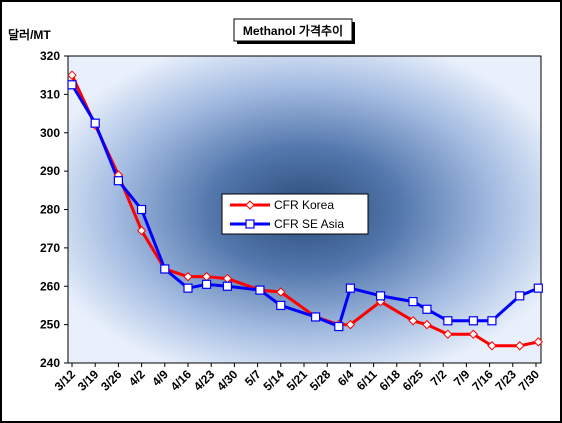 This screenshot has width=562, height=423. What do you see at coordinates (88, 380) in the screenshot?
I see `x-tick-label: 3/19` at bounding box center [88, 380].